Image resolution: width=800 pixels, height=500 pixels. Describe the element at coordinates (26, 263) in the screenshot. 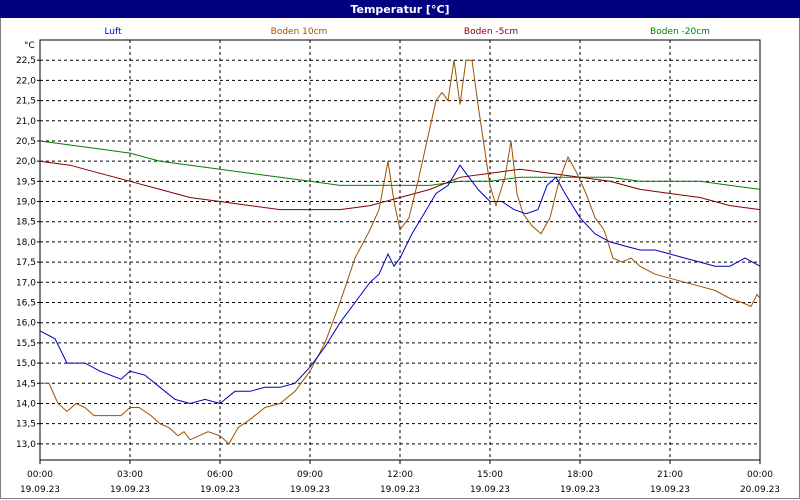

I see `y-tick-label: 17,5` at that location.